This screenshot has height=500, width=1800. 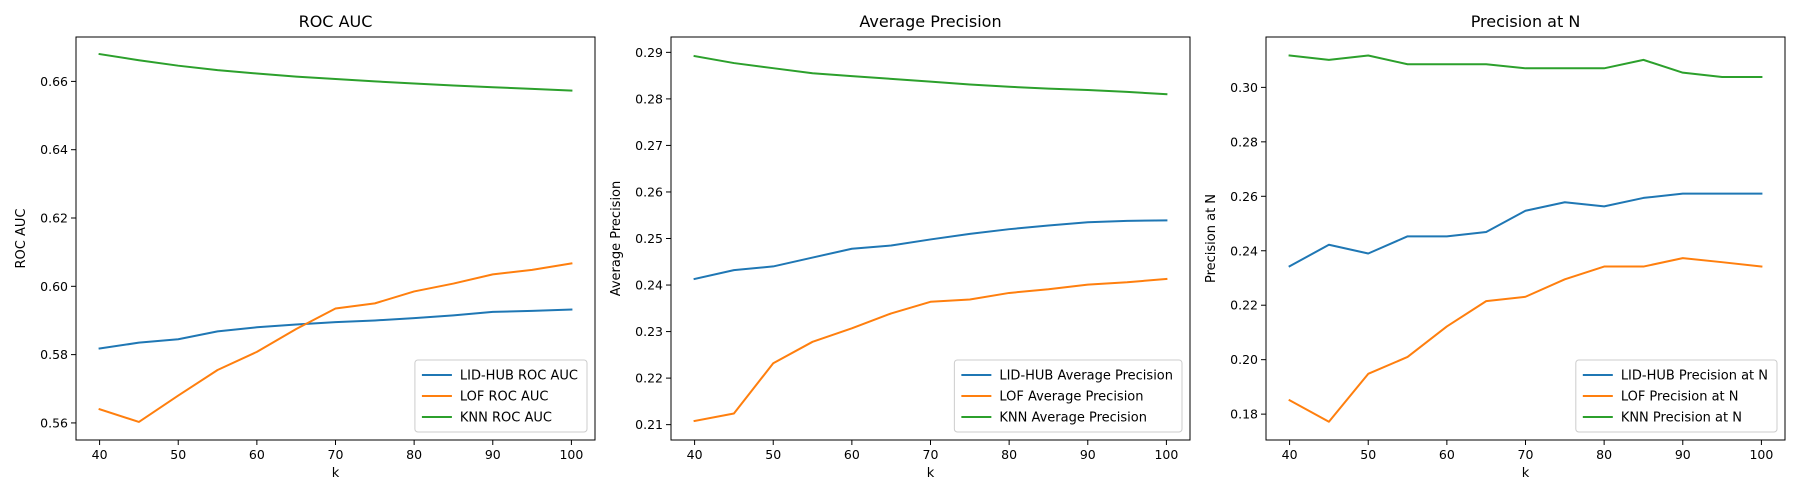 I want to click on legend-item: LID-HUB Precision at N, so click(x=1675, y=376).